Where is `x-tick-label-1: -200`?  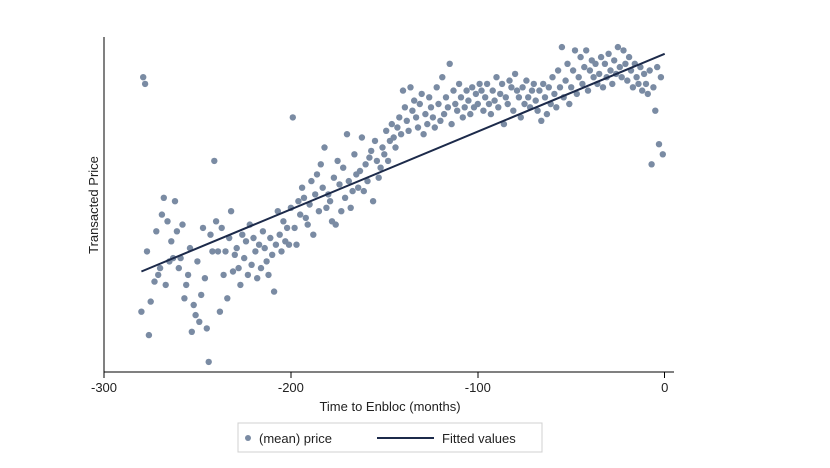
x-tick-label-1: -200 is located at coordinates (291, 387).